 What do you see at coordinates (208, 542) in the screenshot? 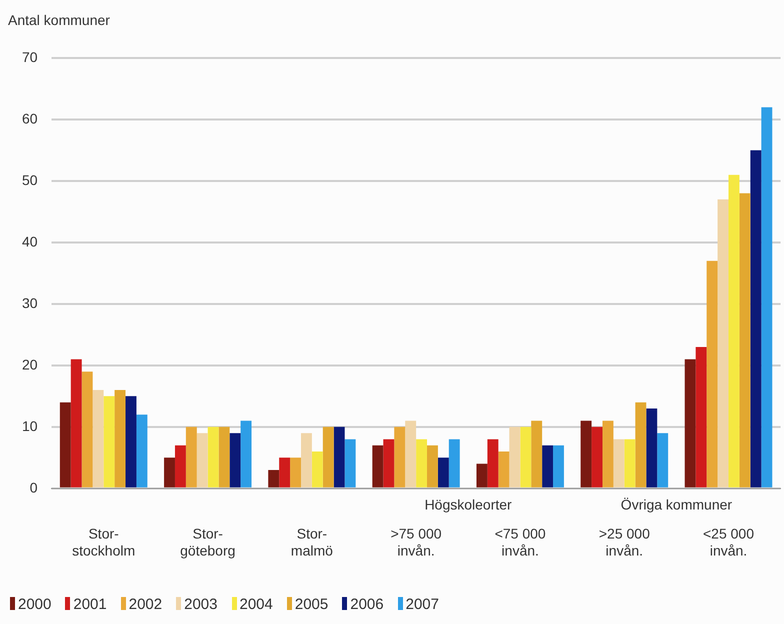
I see `x-tick-label: Stor- göteborg` at bounding box center [208, 542].